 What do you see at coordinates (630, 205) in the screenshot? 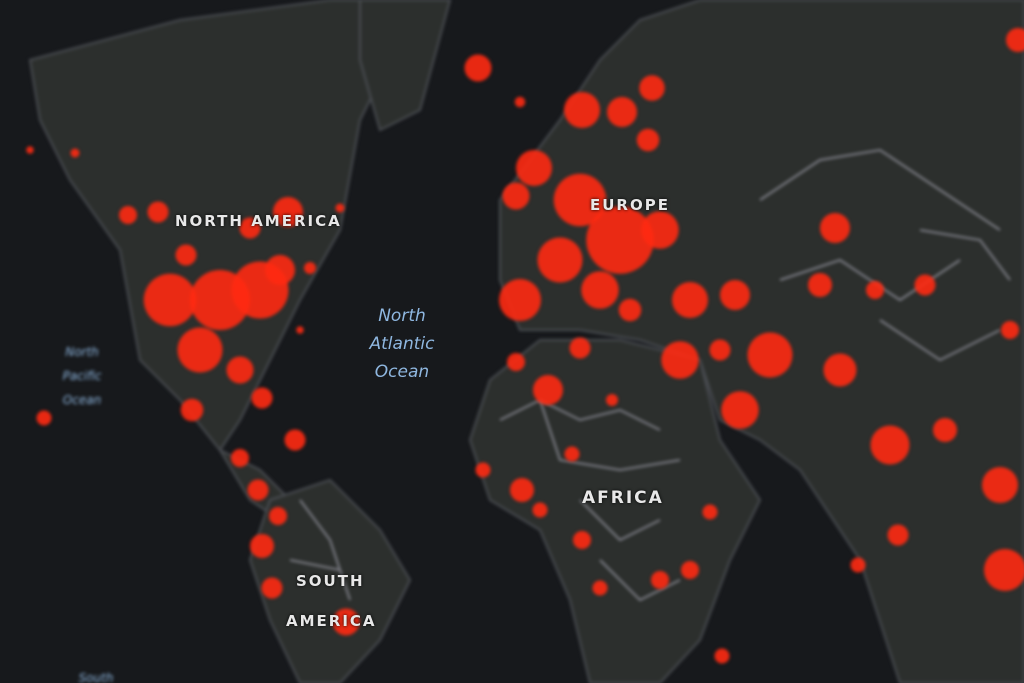
I see `label-europe: EUROPE` at bounding box center [630, 205].